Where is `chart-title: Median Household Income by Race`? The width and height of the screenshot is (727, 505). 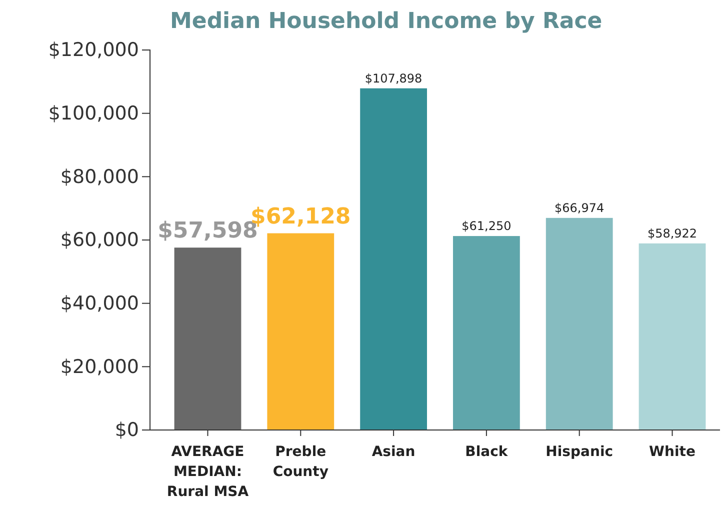
chart-title: Median Household Income by Race is located at coordinates (386, 21).